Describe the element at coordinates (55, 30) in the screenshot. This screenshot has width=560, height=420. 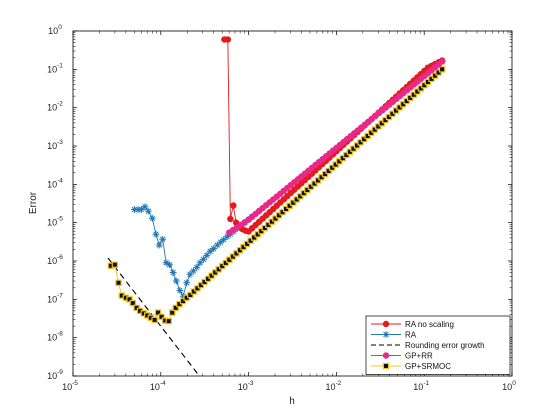
I see `y-tick-label: 10⁰` at that location.